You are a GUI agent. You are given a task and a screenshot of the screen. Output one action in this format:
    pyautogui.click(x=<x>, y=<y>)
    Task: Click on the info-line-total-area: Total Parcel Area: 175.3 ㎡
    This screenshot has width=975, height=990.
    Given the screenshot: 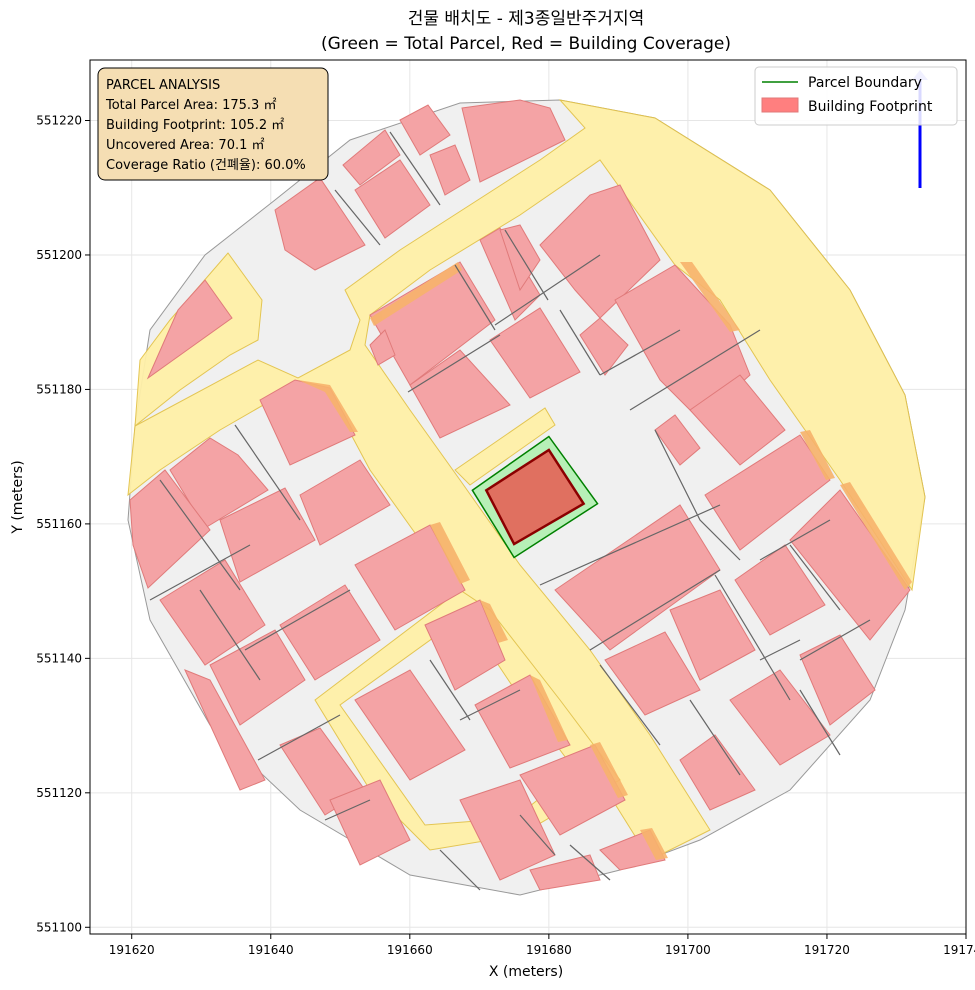 What is the action you would take?
    pyautogui.click(x=190, y=105)
    